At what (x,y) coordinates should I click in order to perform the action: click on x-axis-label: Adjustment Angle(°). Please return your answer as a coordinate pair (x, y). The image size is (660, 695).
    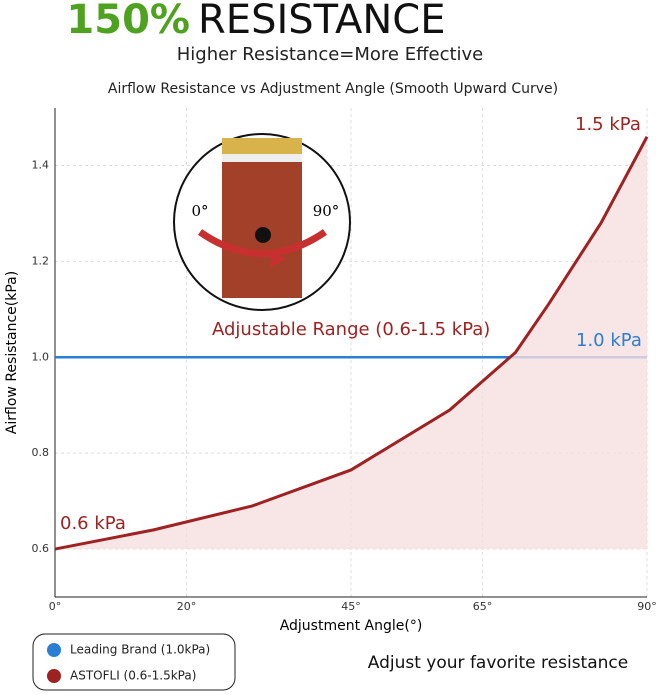
    Looking at the image, I should click on (351, 626).